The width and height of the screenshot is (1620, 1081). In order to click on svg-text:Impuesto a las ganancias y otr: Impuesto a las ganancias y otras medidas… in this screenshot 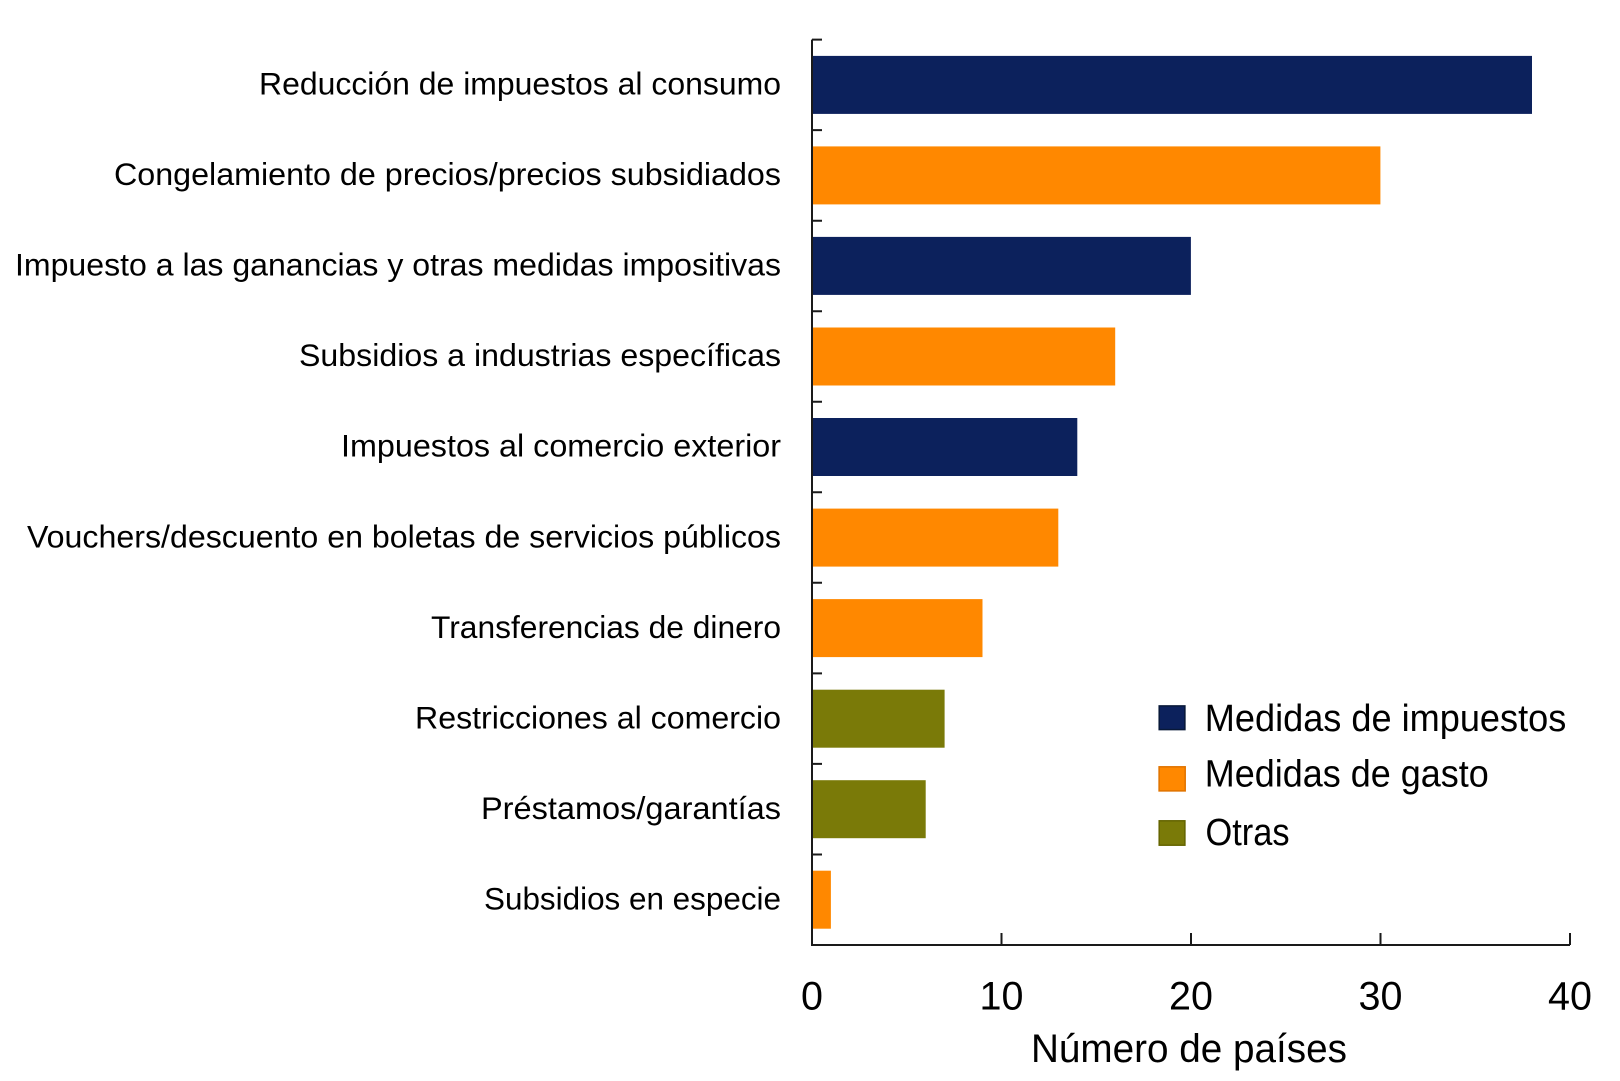, I will do `click(398, 265)`.